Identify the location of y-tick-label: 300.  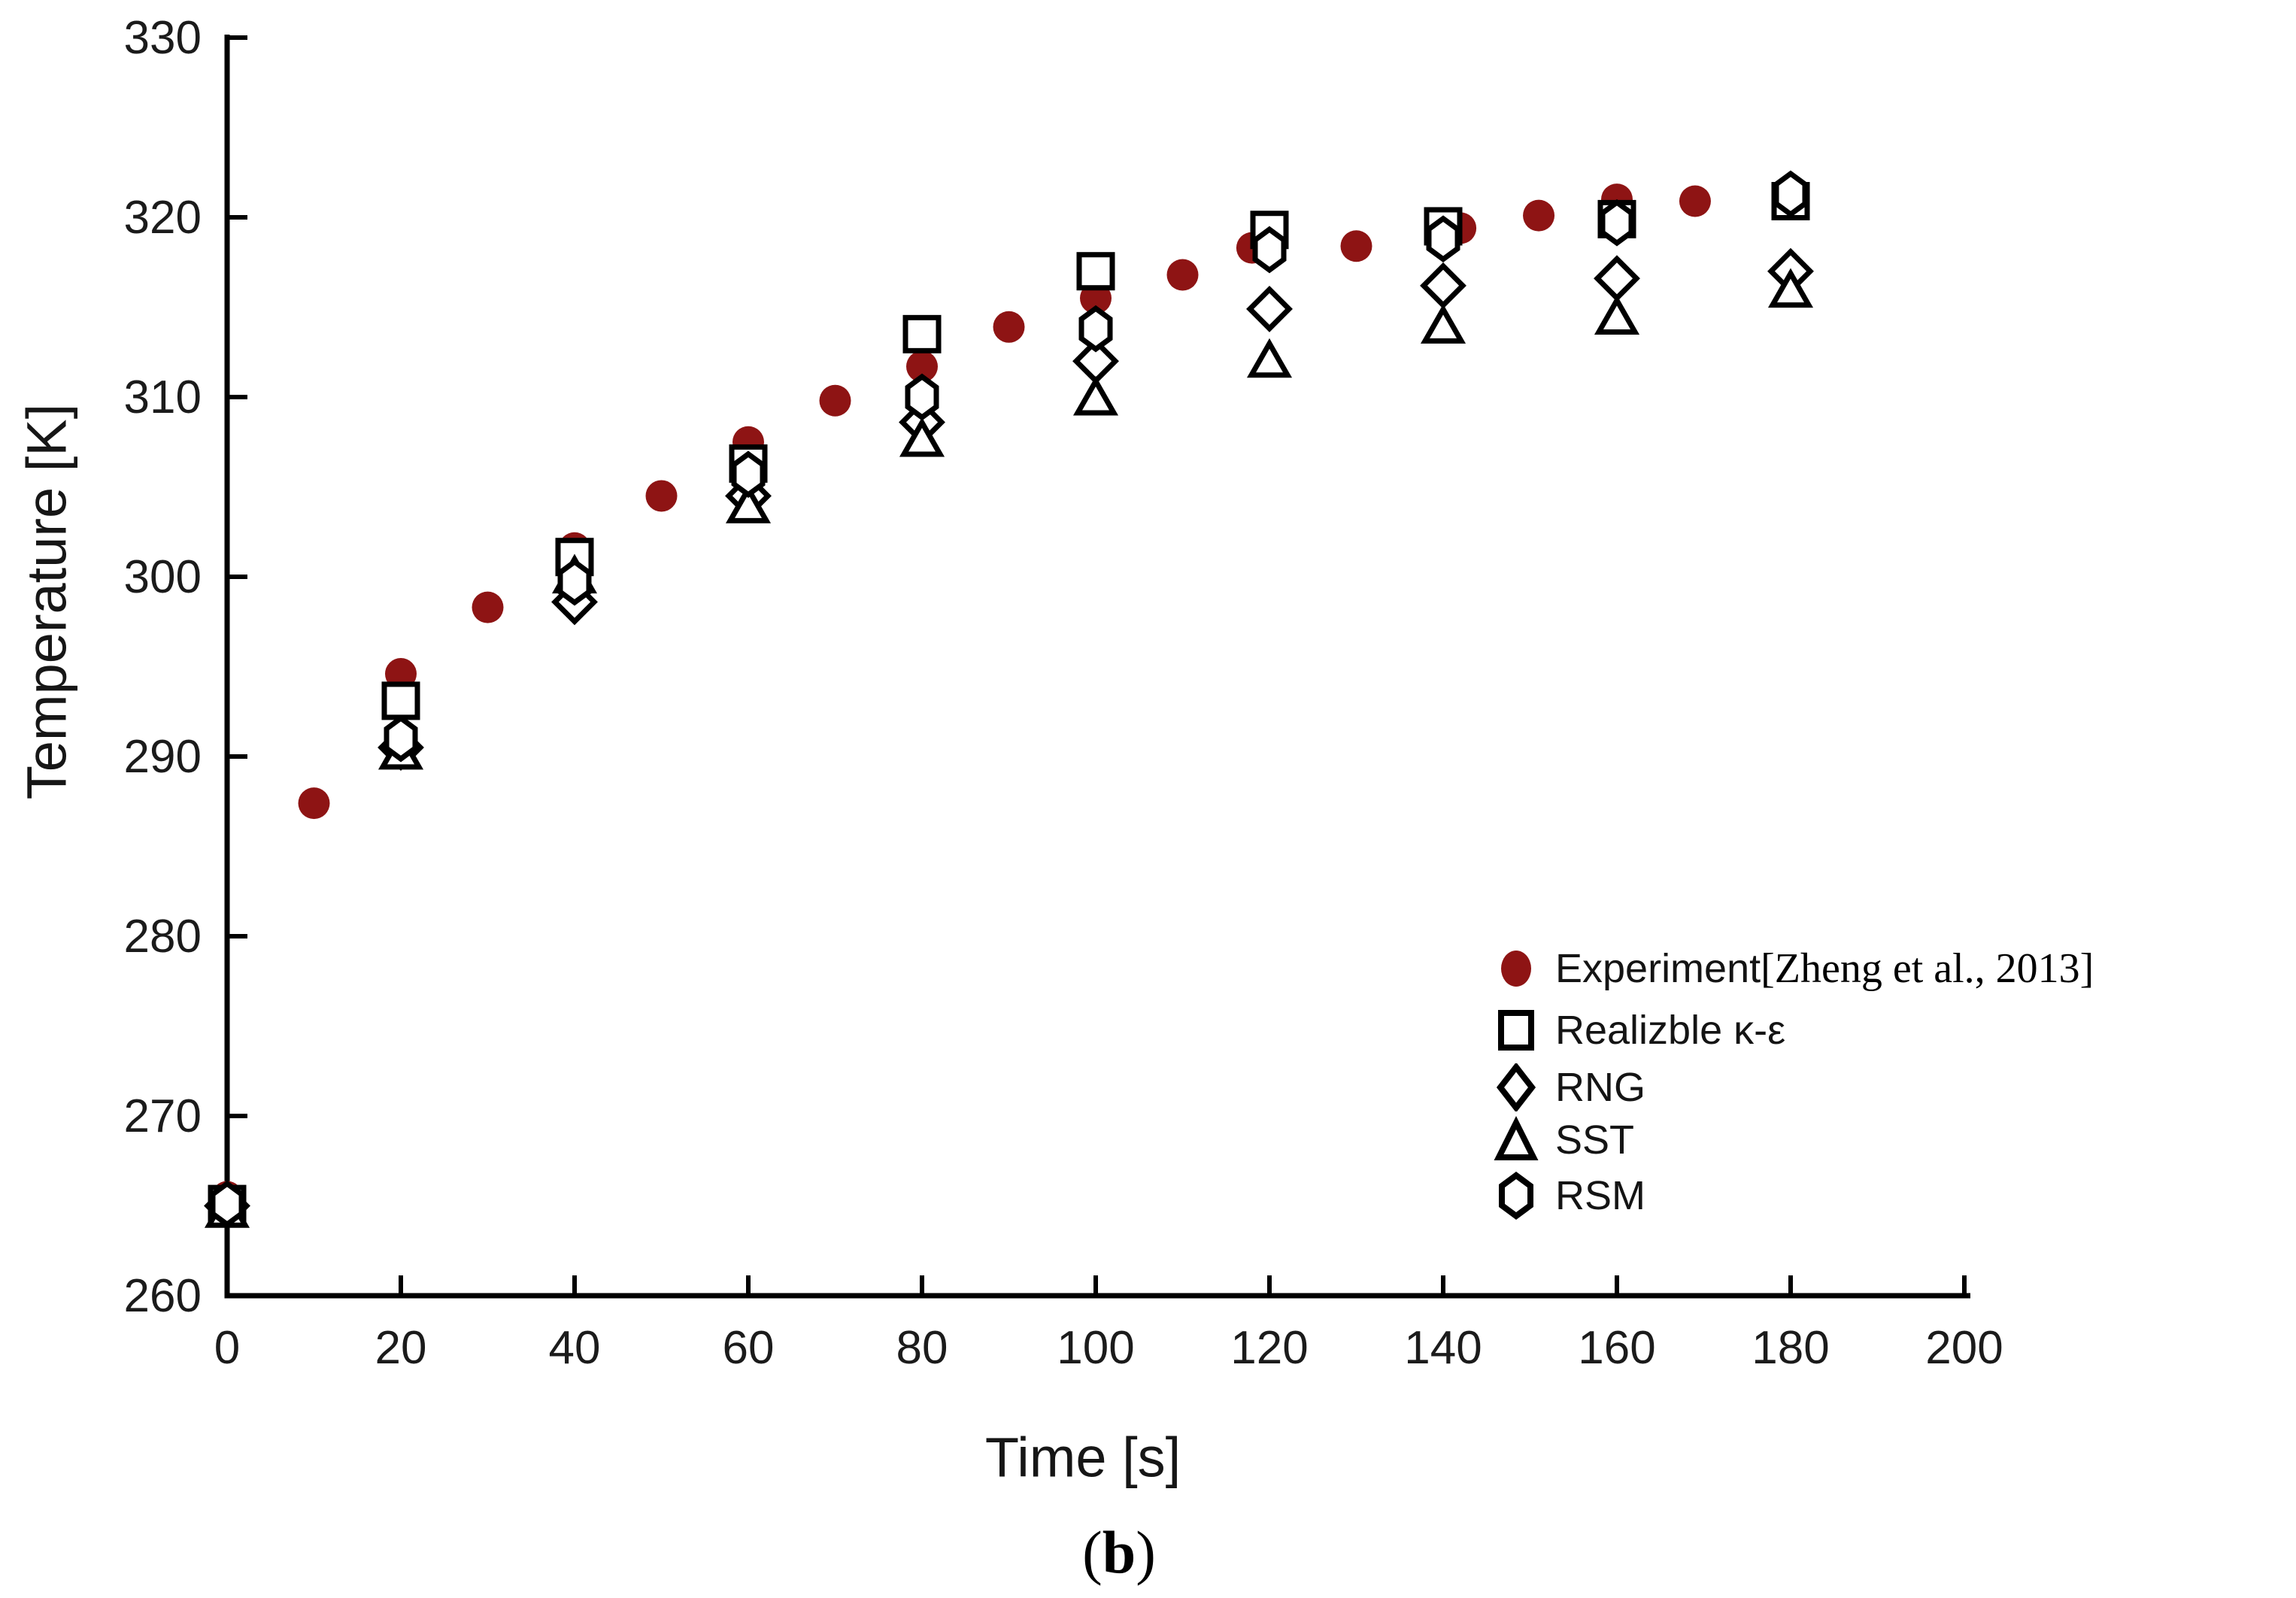
(163, 577).